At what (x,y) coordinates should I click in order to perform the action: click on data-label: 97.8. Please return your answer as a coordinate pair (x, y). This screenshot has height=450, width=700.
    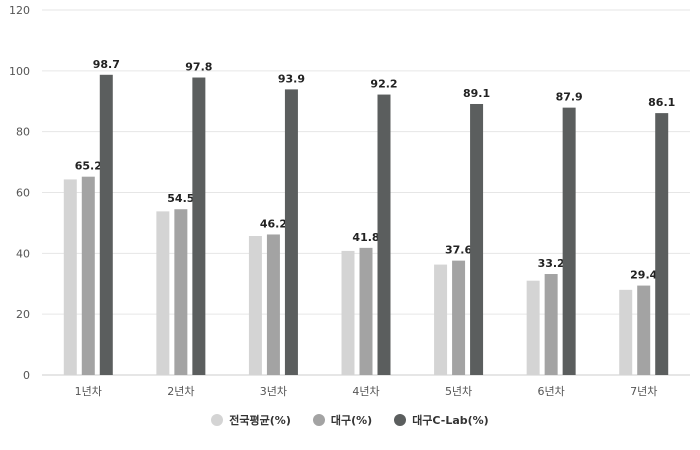
    Looking at the image, I should click on (198, 67).